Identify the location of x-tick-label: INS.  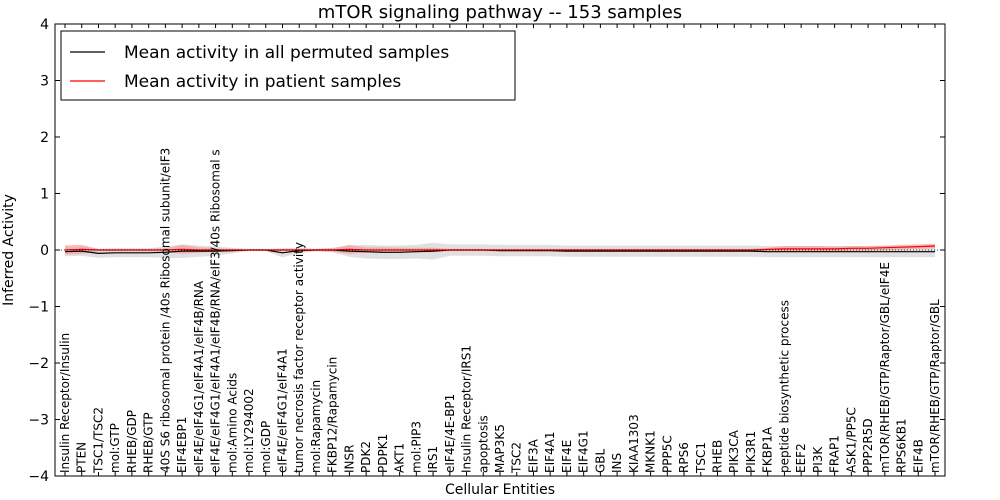
(617, 463).